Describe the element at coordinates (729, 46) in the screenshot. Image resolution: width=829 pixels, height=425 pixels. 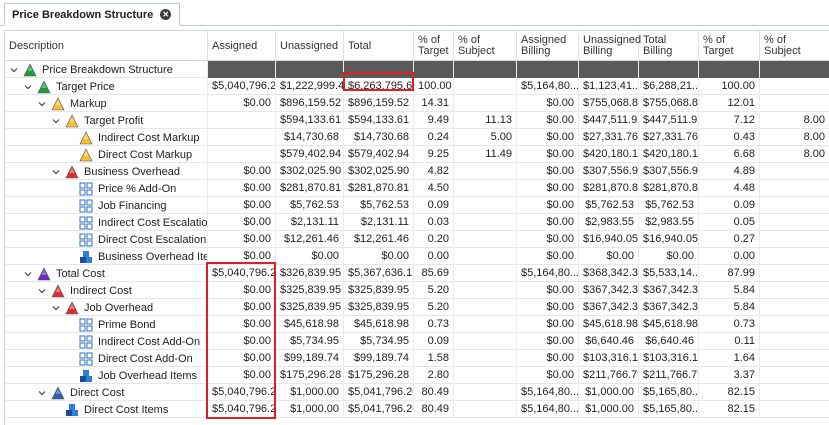
I see `column-header-billing-pct-of-target: % of Target` at that location.